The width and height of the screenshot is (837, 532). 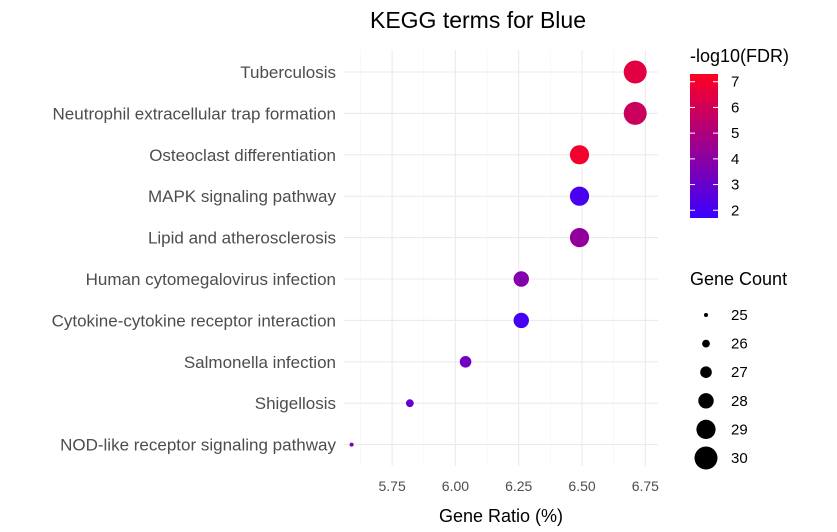 I want to click on size-key-label: 30, so click(x=739, y=458).